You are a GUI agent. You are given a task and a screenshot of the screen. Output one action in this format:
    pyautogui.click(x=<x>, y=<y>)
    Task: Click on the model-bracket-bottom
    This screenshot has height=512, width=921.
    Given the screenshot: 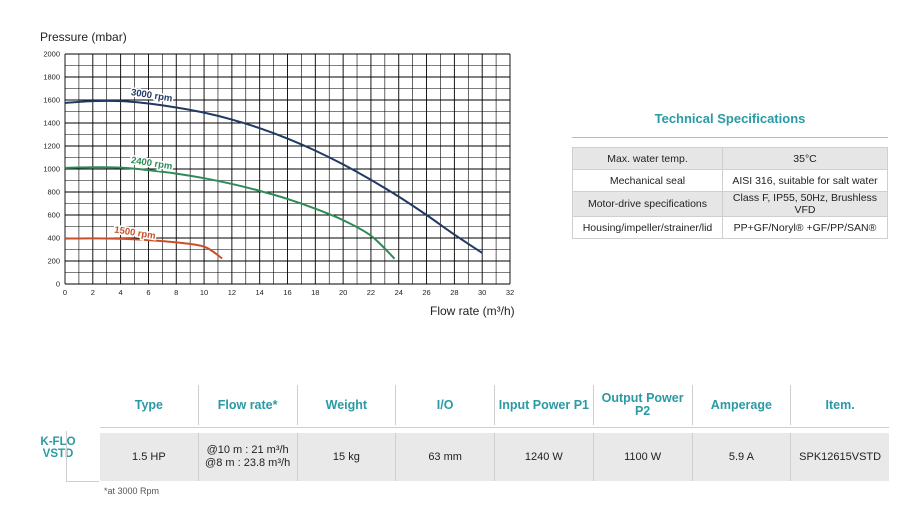 What is the action you would take?
    pyautogui.click(x=82, y=481)
    